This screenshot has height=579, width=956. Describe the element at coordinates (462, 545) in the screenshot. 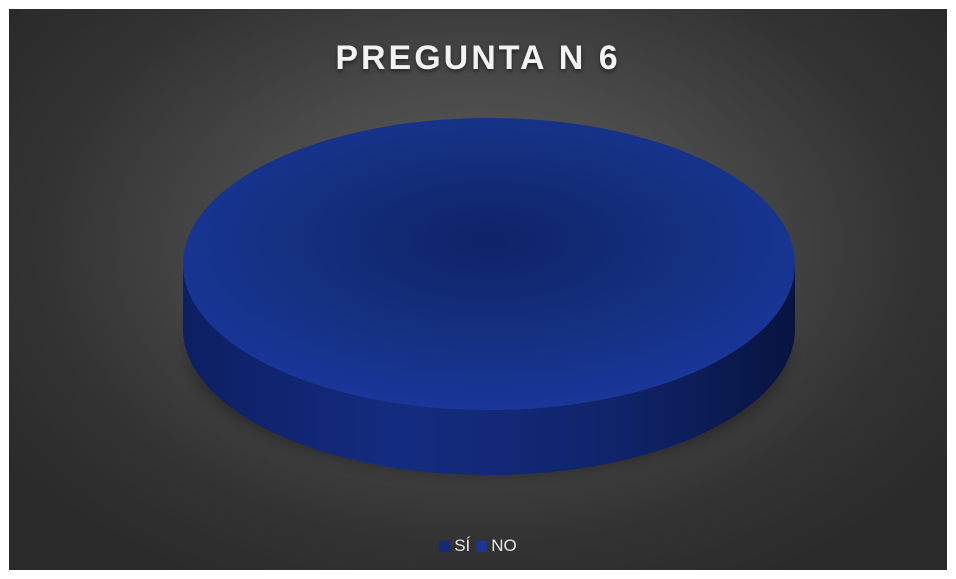

I see `legend-label-si: SÍ` at that location.